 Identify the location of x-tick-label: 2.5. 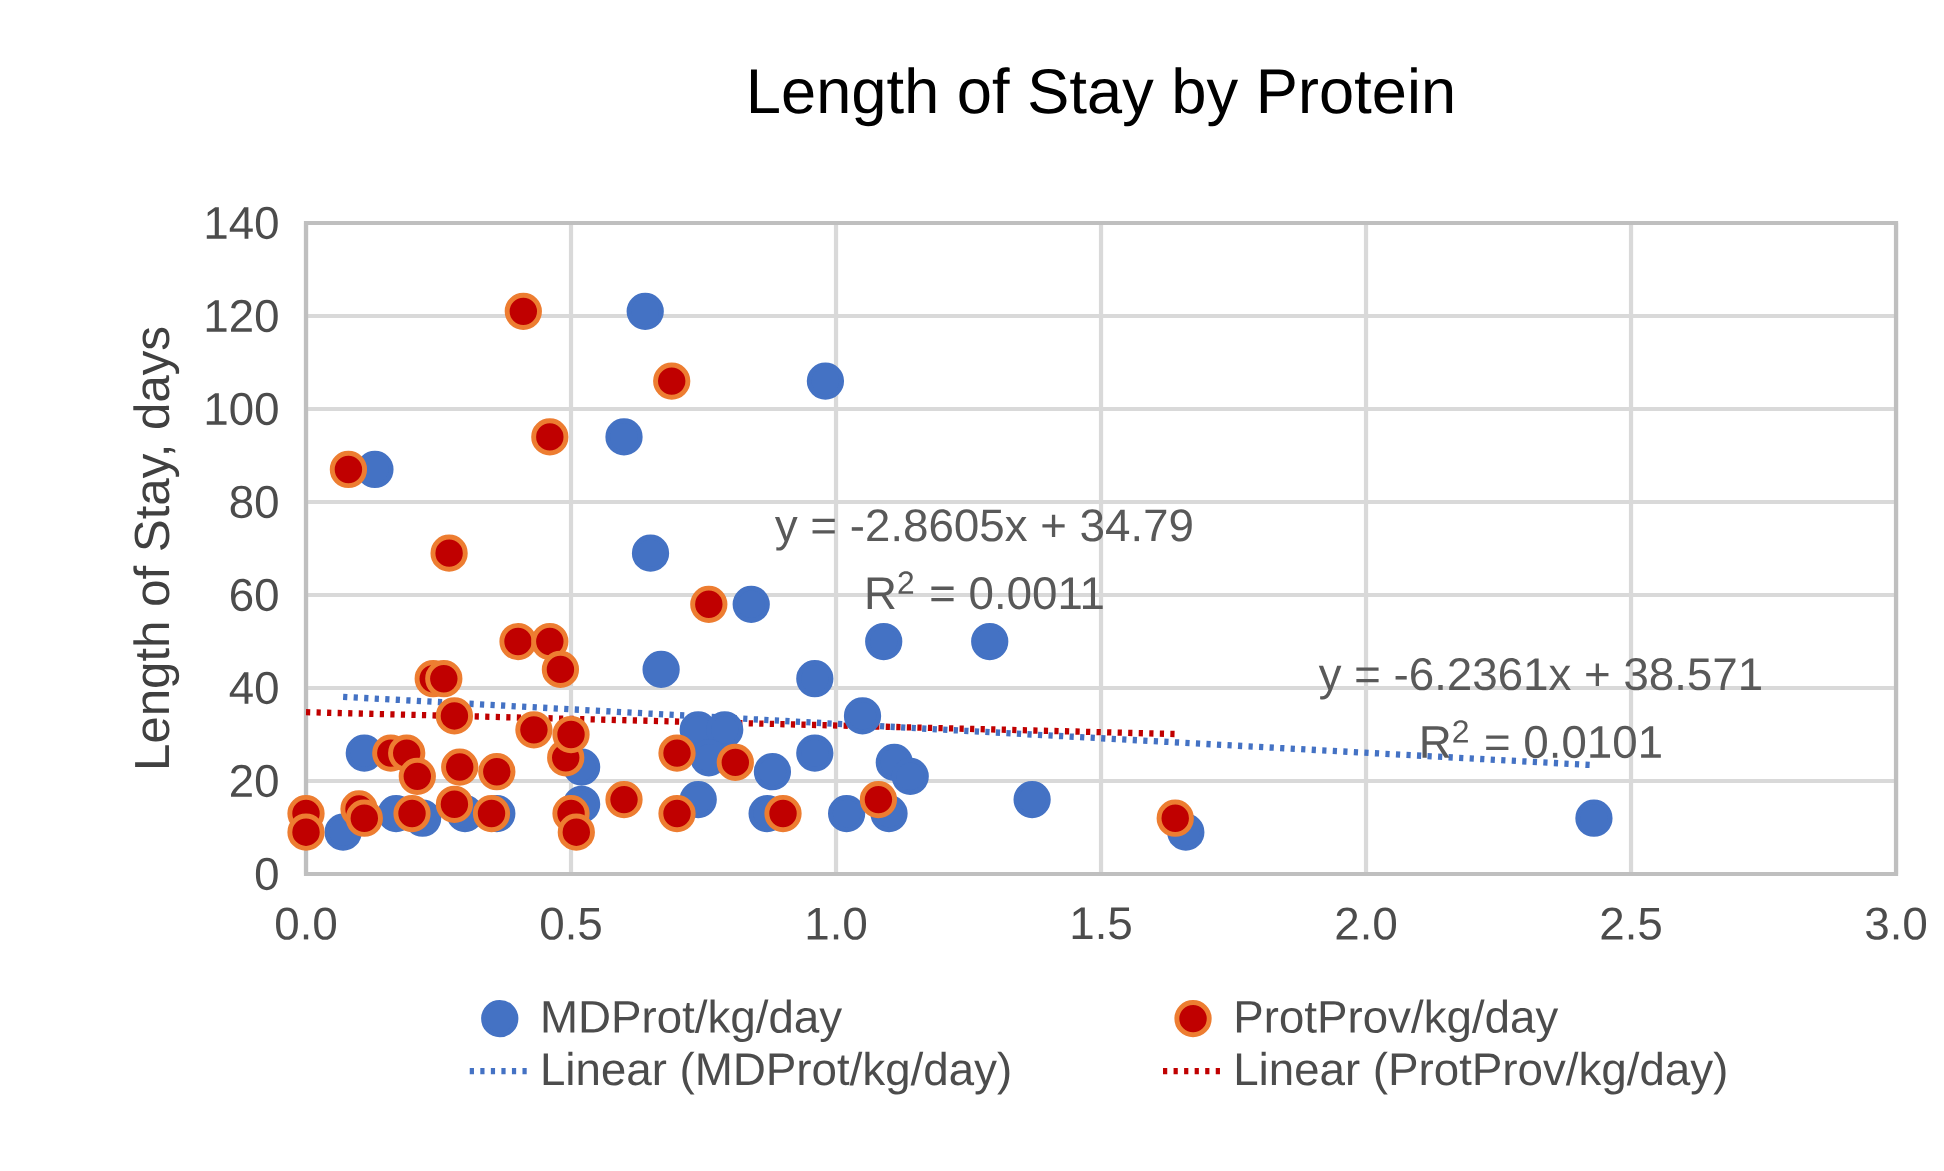
(1631, 923).